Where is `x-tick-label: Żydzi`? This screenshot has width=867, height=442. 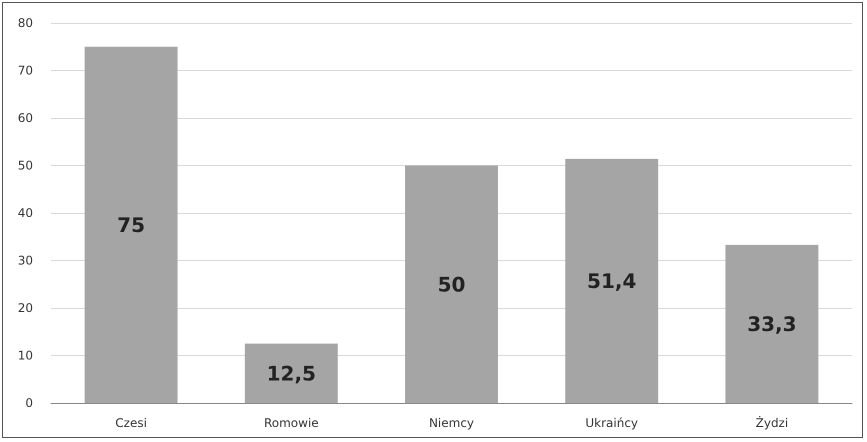
x-tick-label: Żydzi is located at coordinates (772, 423).